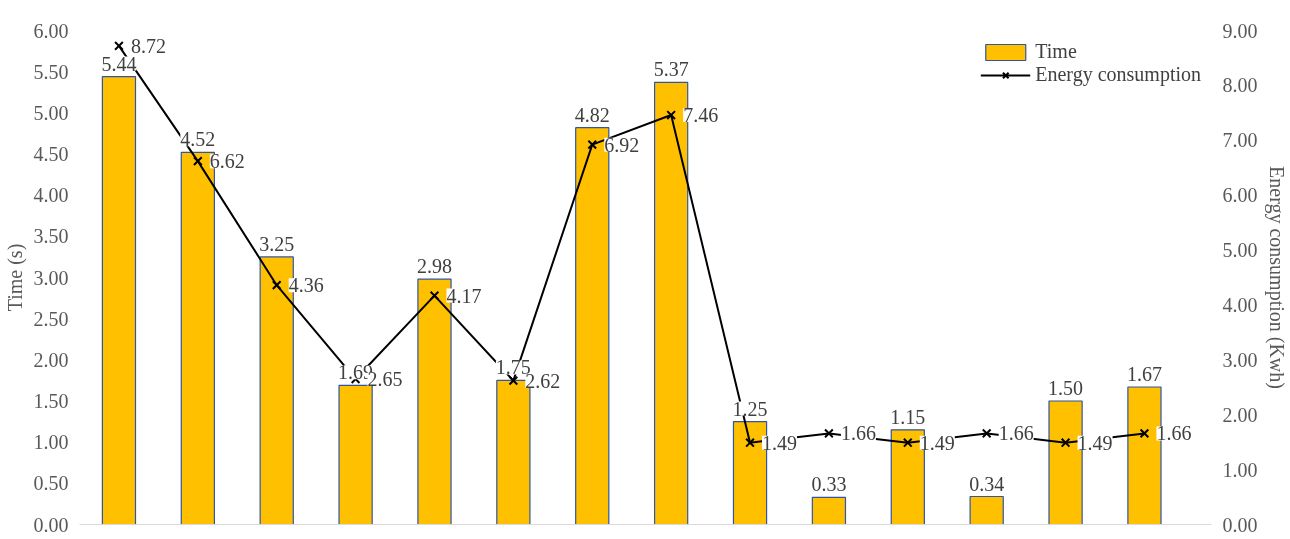 The image size is (1290, 539). I want to click on data-label: 1.50, so click(1066, 388).